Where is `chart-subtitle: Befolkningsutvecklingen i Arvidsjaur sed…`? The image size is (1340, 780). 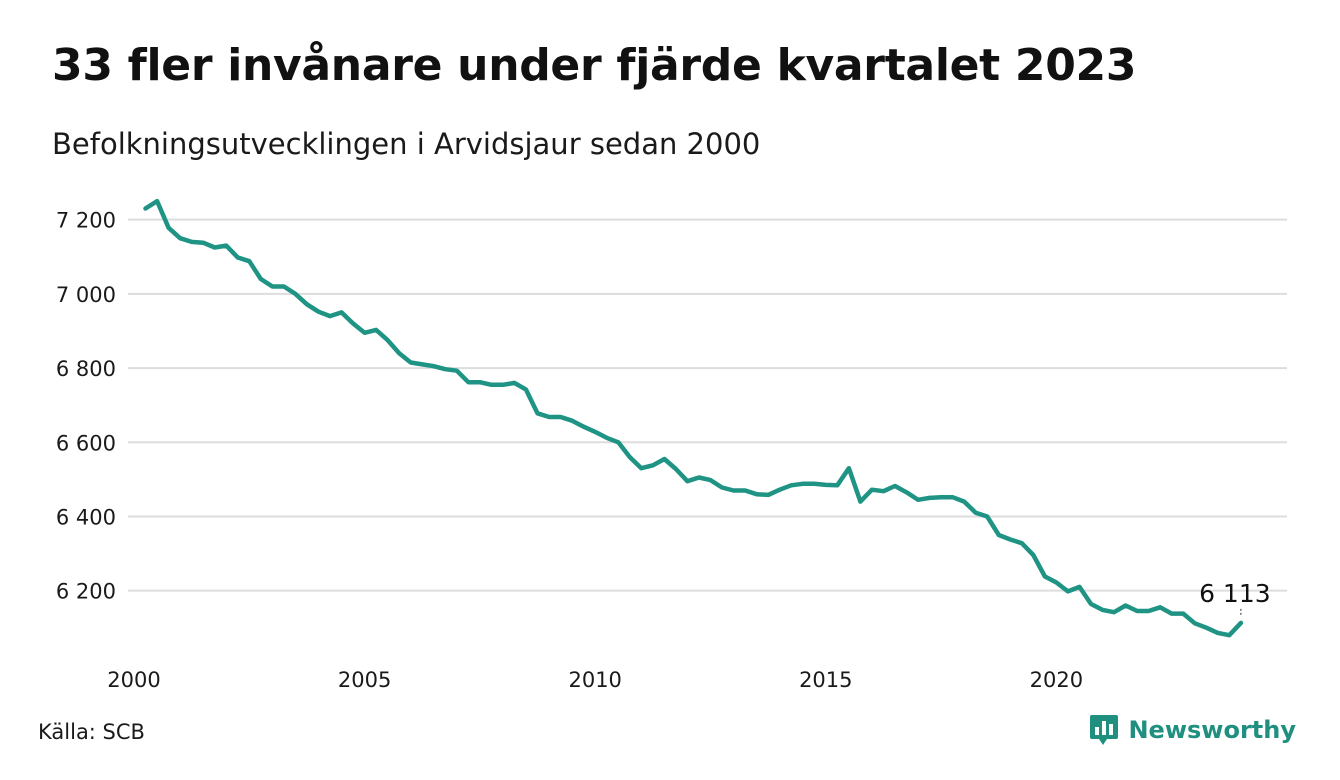
chart-subtitle: Befolkningsutvecklingen i Arvidsjaur sed… is located at coordinates (406, 144).